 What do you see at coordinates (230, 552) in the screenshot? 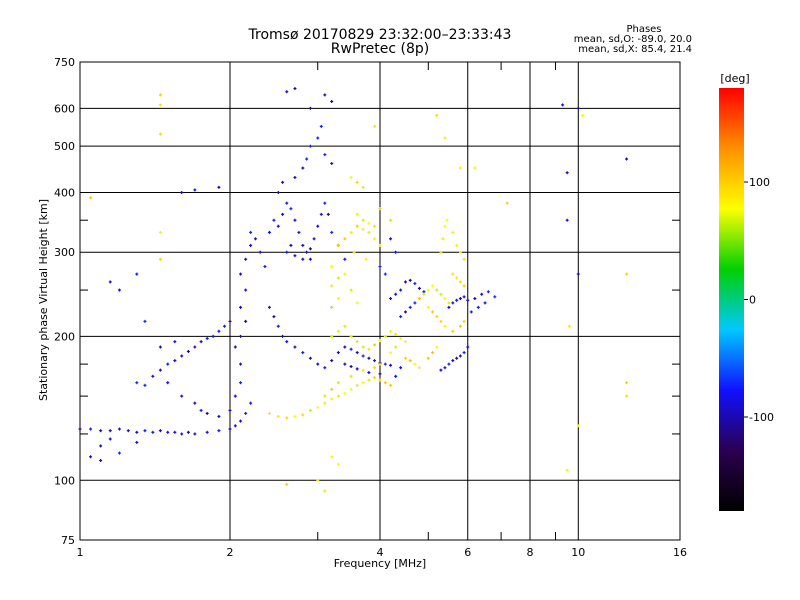
I see `x-tick-label: 2` at bounding box center [230, 552].